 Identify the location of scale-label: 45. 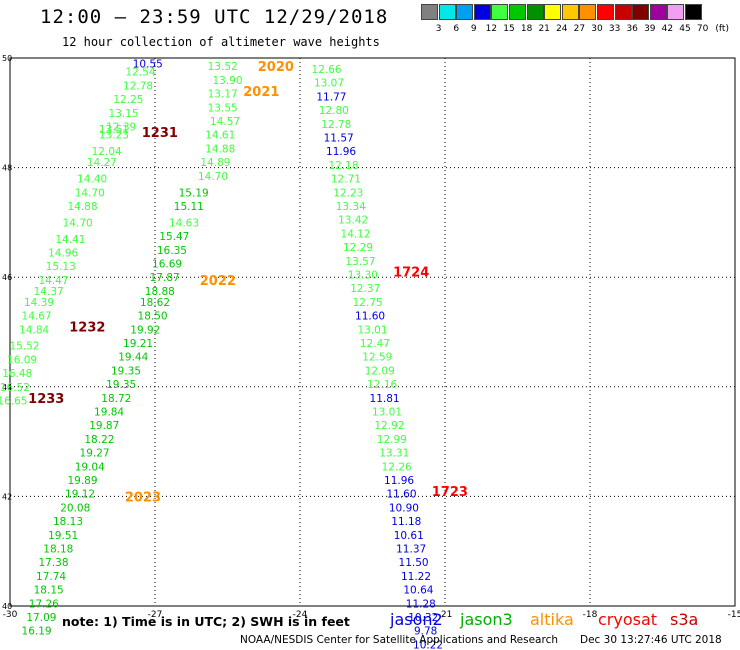
(685, 29).